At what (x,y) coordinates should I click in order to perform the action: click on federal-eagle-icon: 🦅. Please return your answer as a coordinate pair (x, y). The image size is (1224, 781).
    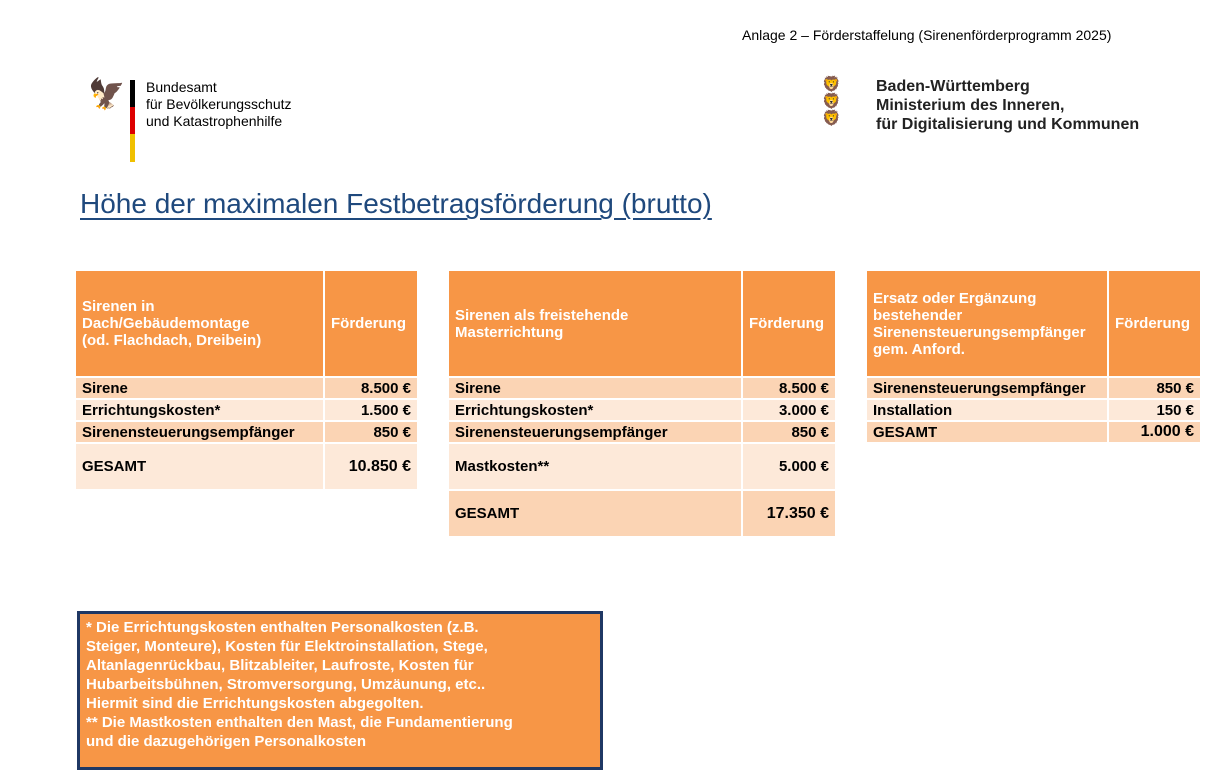
    Looking at the image, I should click on (107, 94).